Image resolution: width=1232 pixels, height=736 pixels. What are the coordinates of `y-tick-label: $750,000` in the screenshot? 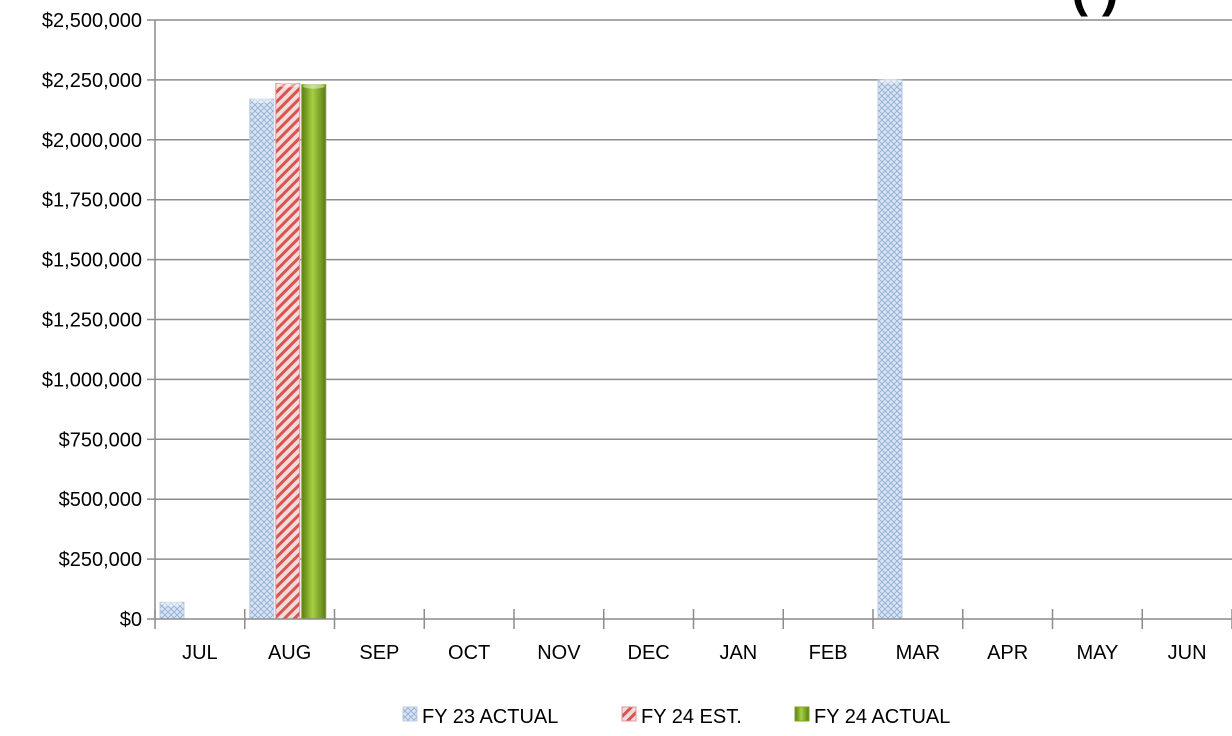 It's located at (100, 440).